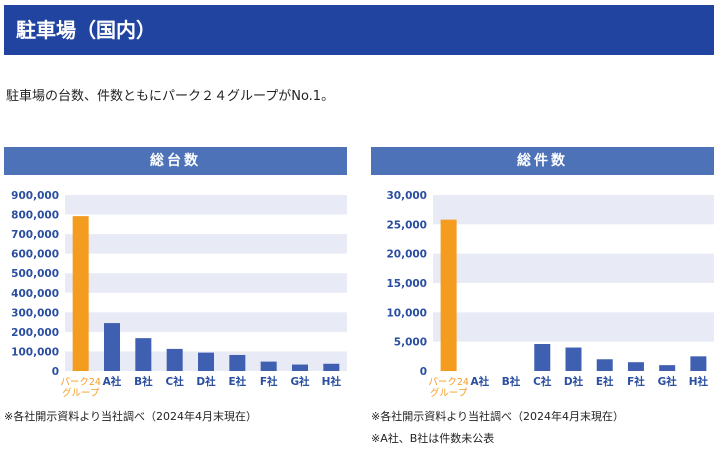  What do you see at coordinates (359, 30) in the screenshot?
I see `page-header: 駐車場（国内）` at bounding box center [359, 30].